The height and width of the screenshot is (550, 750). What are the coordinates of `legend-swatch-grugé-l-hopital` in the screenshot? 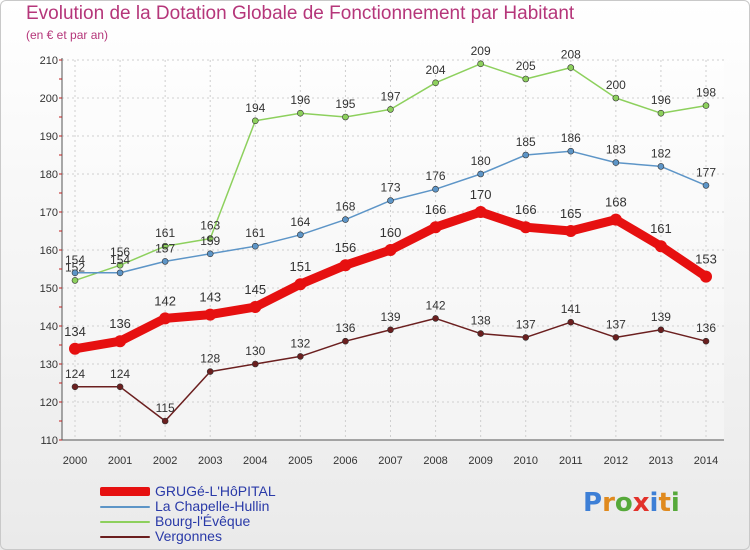 It's located at (125, 491).